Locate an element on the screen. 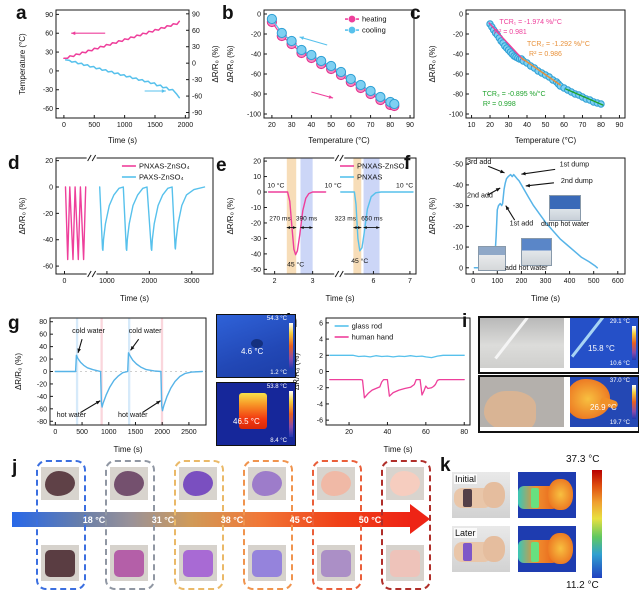  svg-text: TCR₁ = -1.974 %/°C is located at coordinates (530, 22).